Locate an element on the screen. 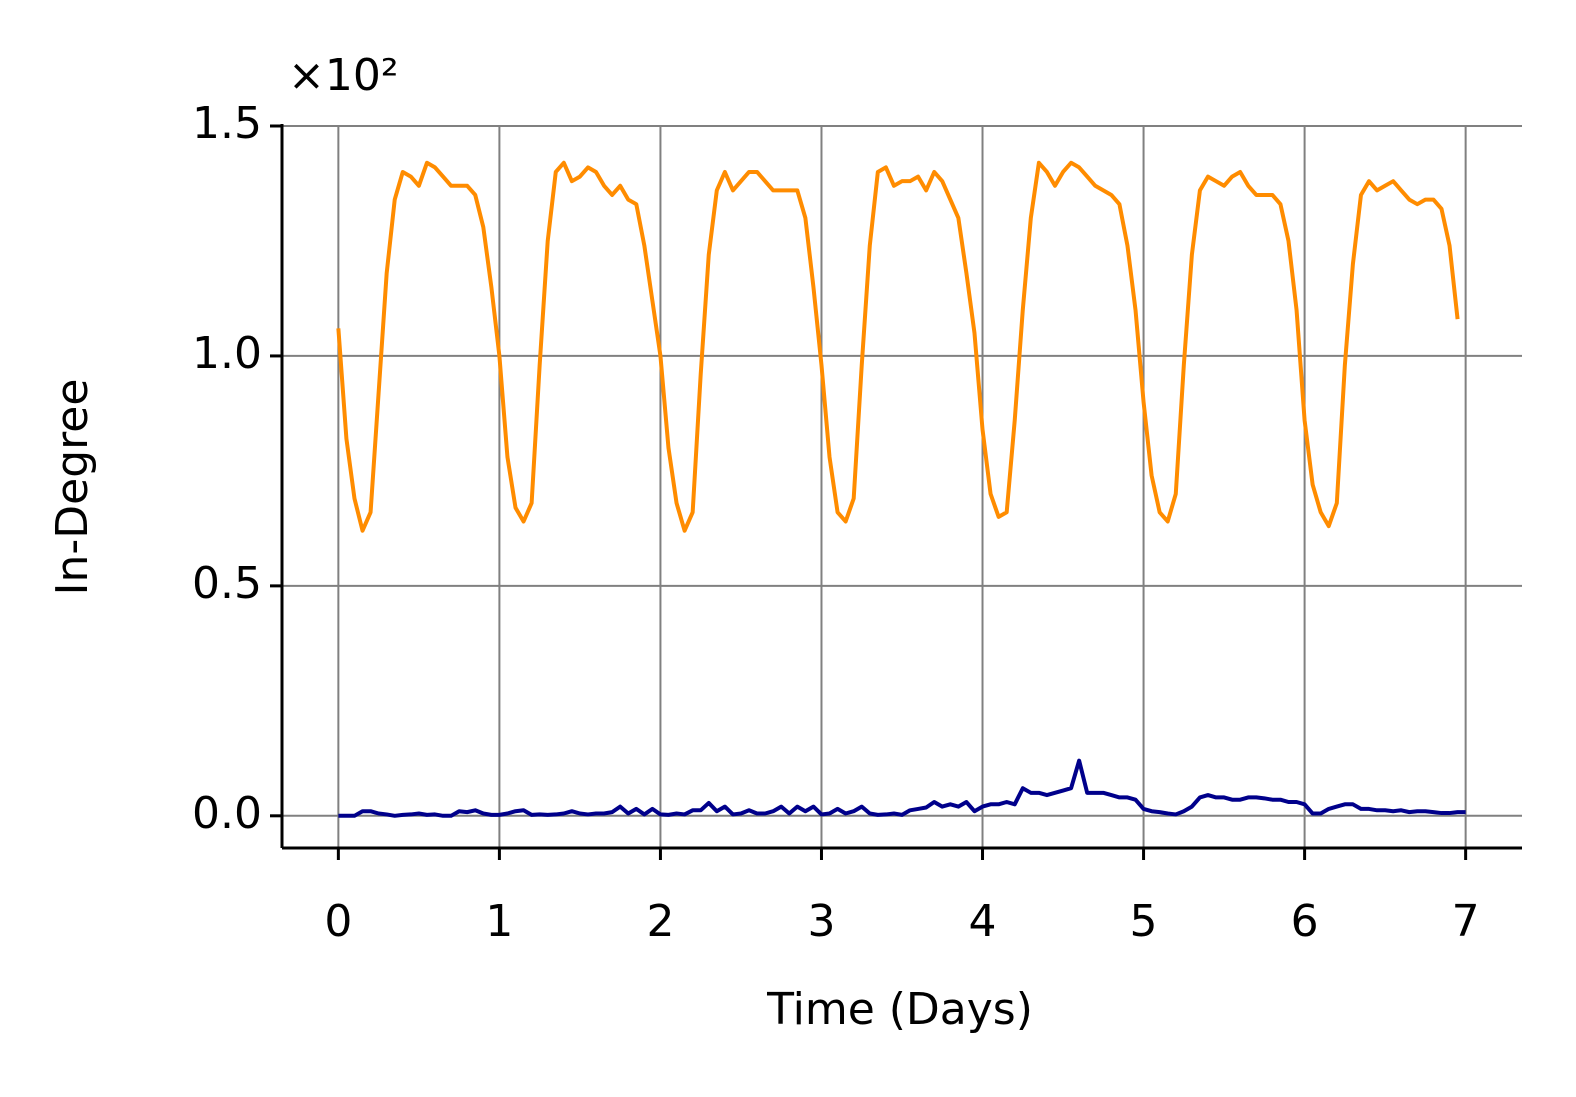 This screenshot has width=1576, height=1097. x-tick-label: 3 is located at coordinates (821, 921).